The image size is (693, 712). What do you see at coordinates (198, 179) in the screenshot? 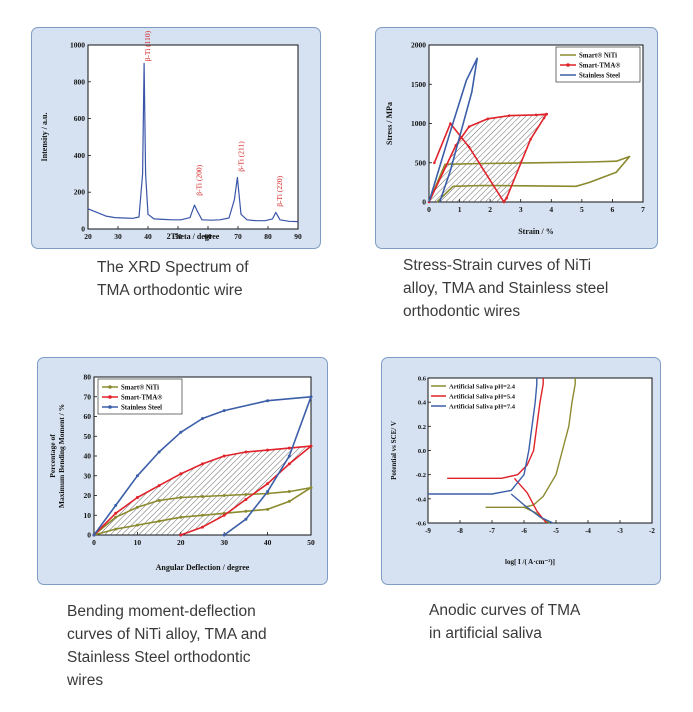
I see `peak-label: β-Ti (200)` at bounding box center [198, 179].